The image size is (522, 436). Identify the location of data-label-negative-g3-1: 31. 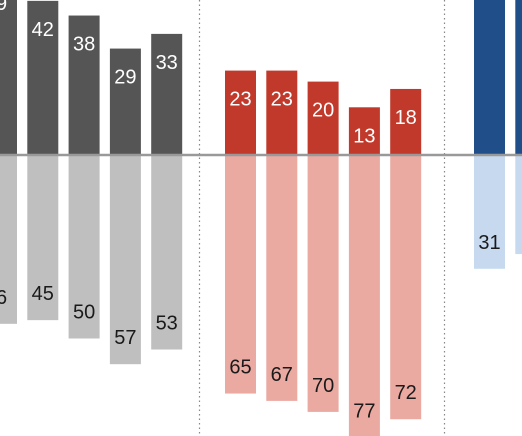
(489, 243).